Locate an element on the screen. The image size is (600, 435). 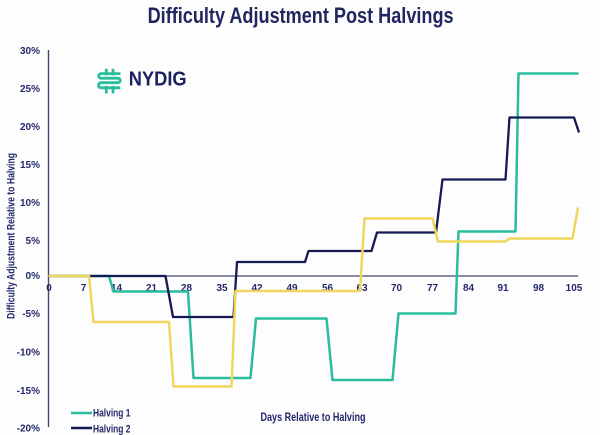
svg-text: 20% is located at coordinates (30, 127).